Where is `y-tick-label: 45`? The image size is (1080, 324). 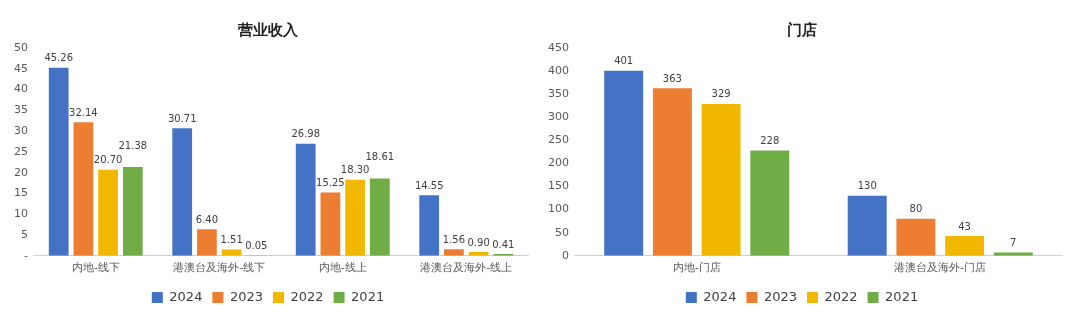
y-tick-label: 45 is located at coordinates (21, 68).